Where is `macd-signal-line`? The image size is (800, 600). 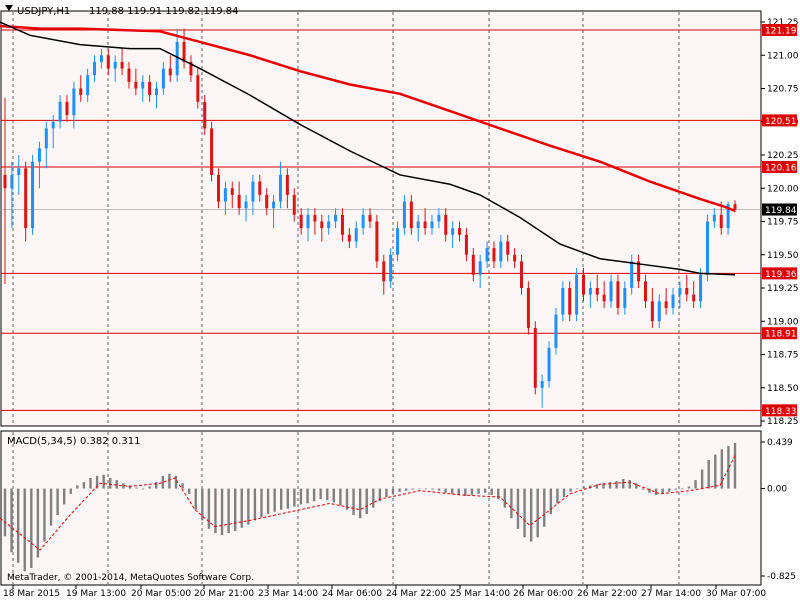
macd-signal-line is located at coordinates (368, 503).